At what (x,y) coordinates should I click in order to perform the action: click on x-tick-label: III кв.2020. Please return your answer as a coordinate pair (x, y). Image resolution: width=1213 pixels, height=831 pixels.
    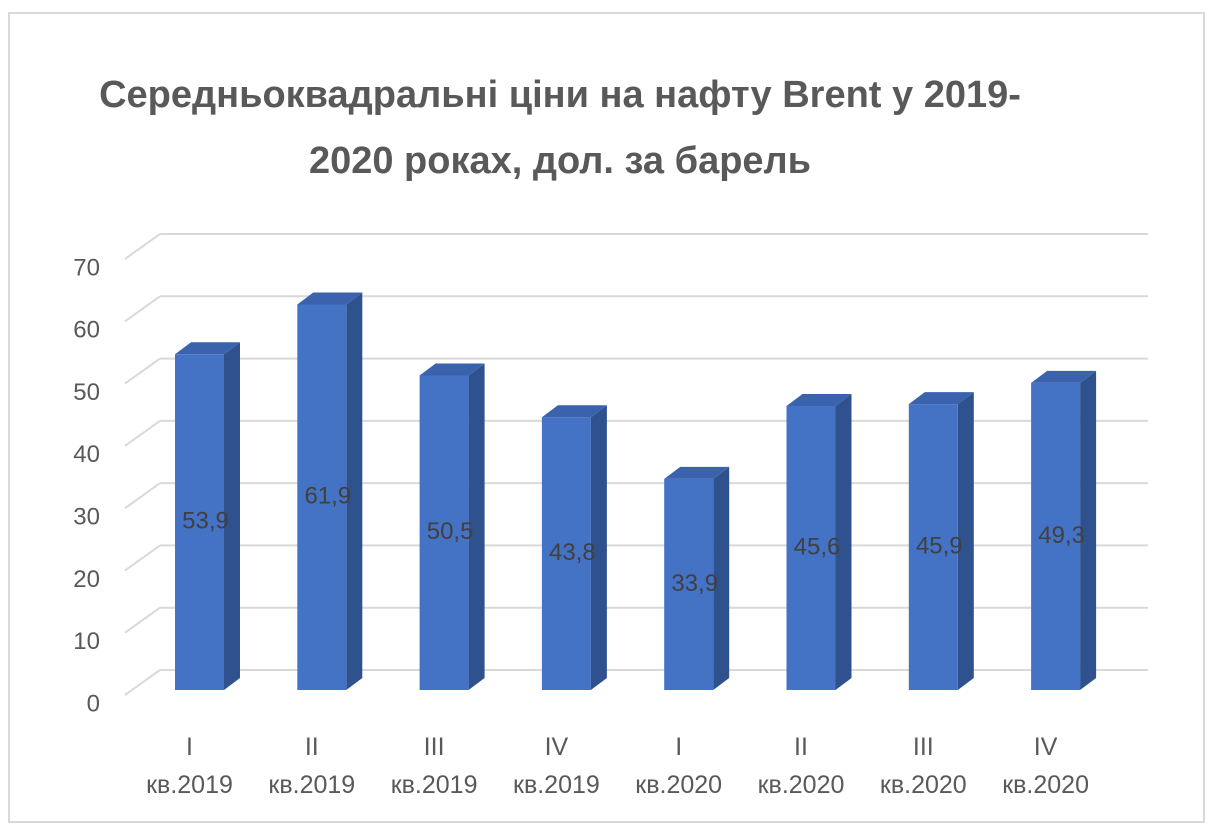
    Looking at the image, I should click on (923, 766).